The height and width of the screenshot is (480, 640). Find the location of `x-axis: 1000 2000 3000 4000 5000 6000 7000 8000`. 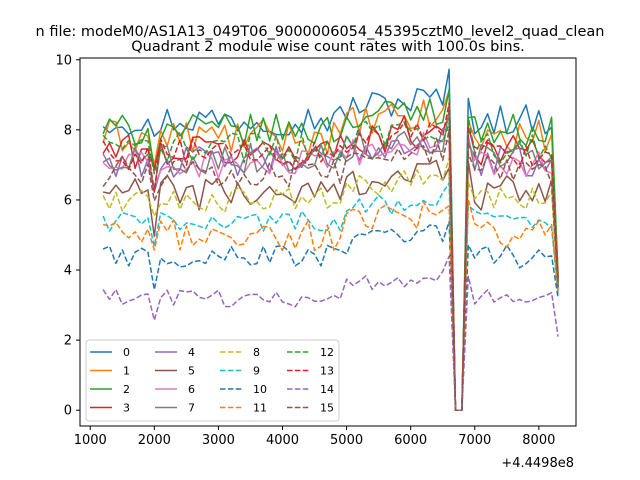

x-axis: 1000 2000 3000 4000 5000 6000 7000 8000 is located at coordinates (314, 437).